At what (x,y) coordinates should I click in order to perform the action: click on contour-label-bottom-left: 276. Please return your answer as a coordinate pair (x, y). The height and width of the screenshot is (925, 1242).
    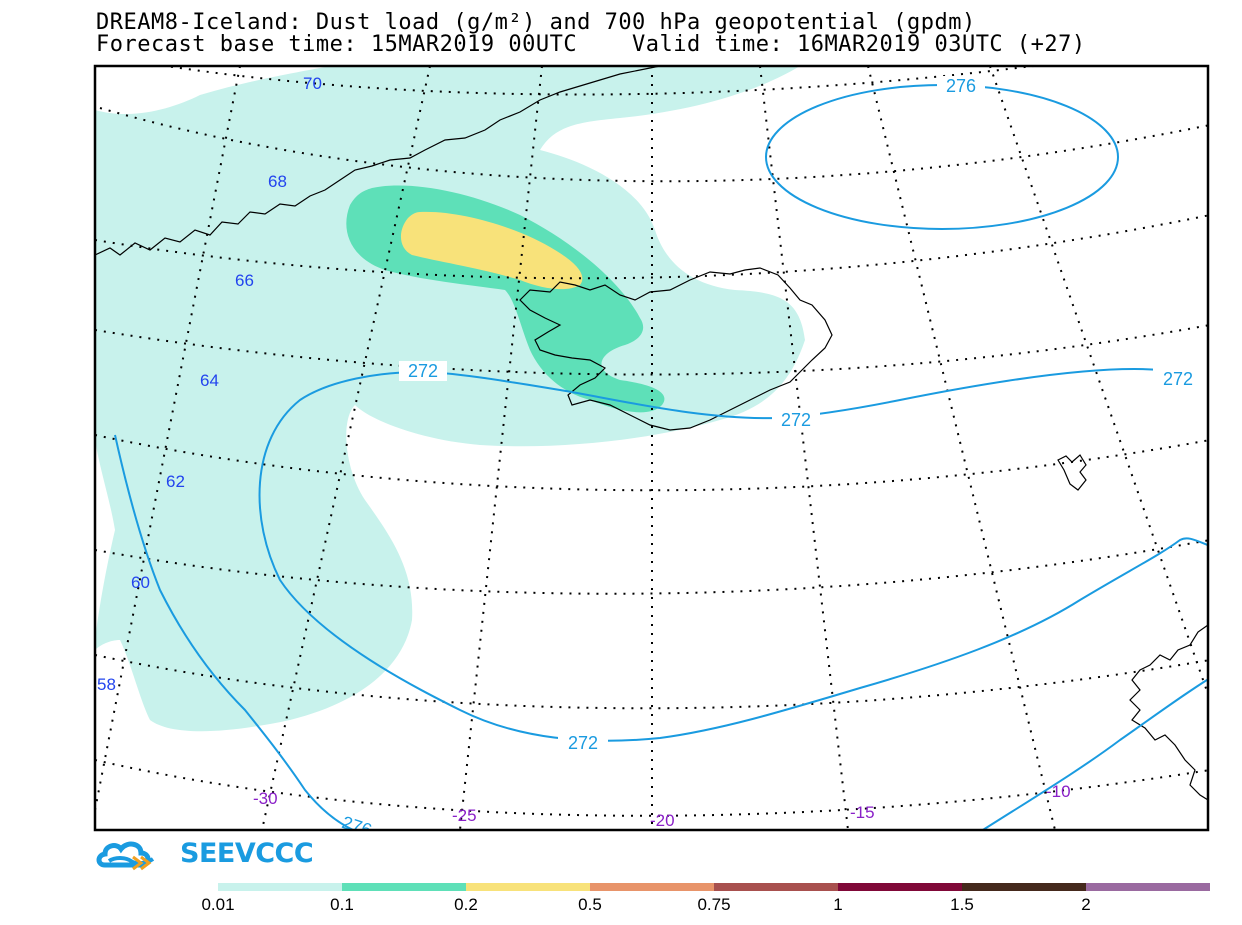
    Looking at the image, I should click on (356, 826).